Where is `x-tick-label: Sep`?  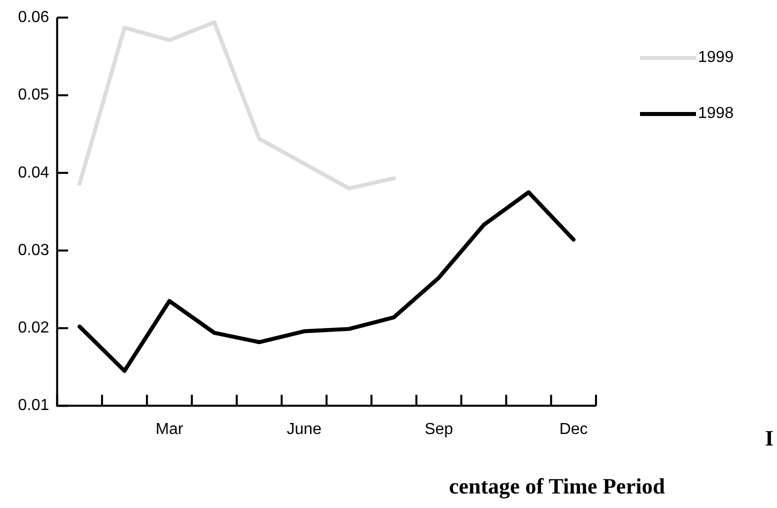
x-tick-label: Sep is located at coordinates (439, 429).